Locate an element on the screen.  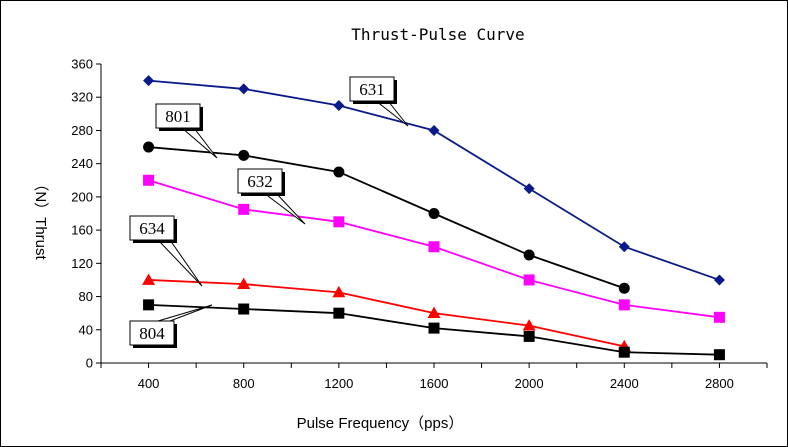
x-tick-label: 2800 is located at coordinates (719, 383).